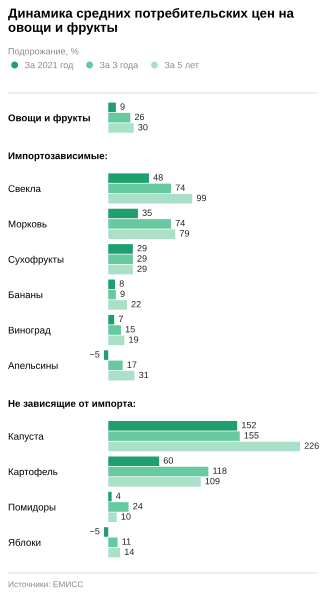 This screenshot has height=600, width=326. What do you see at coordinates (29, 331) in the screenshot?
I see `y-tick-label: Виноград` at bounding box center [29, 331].